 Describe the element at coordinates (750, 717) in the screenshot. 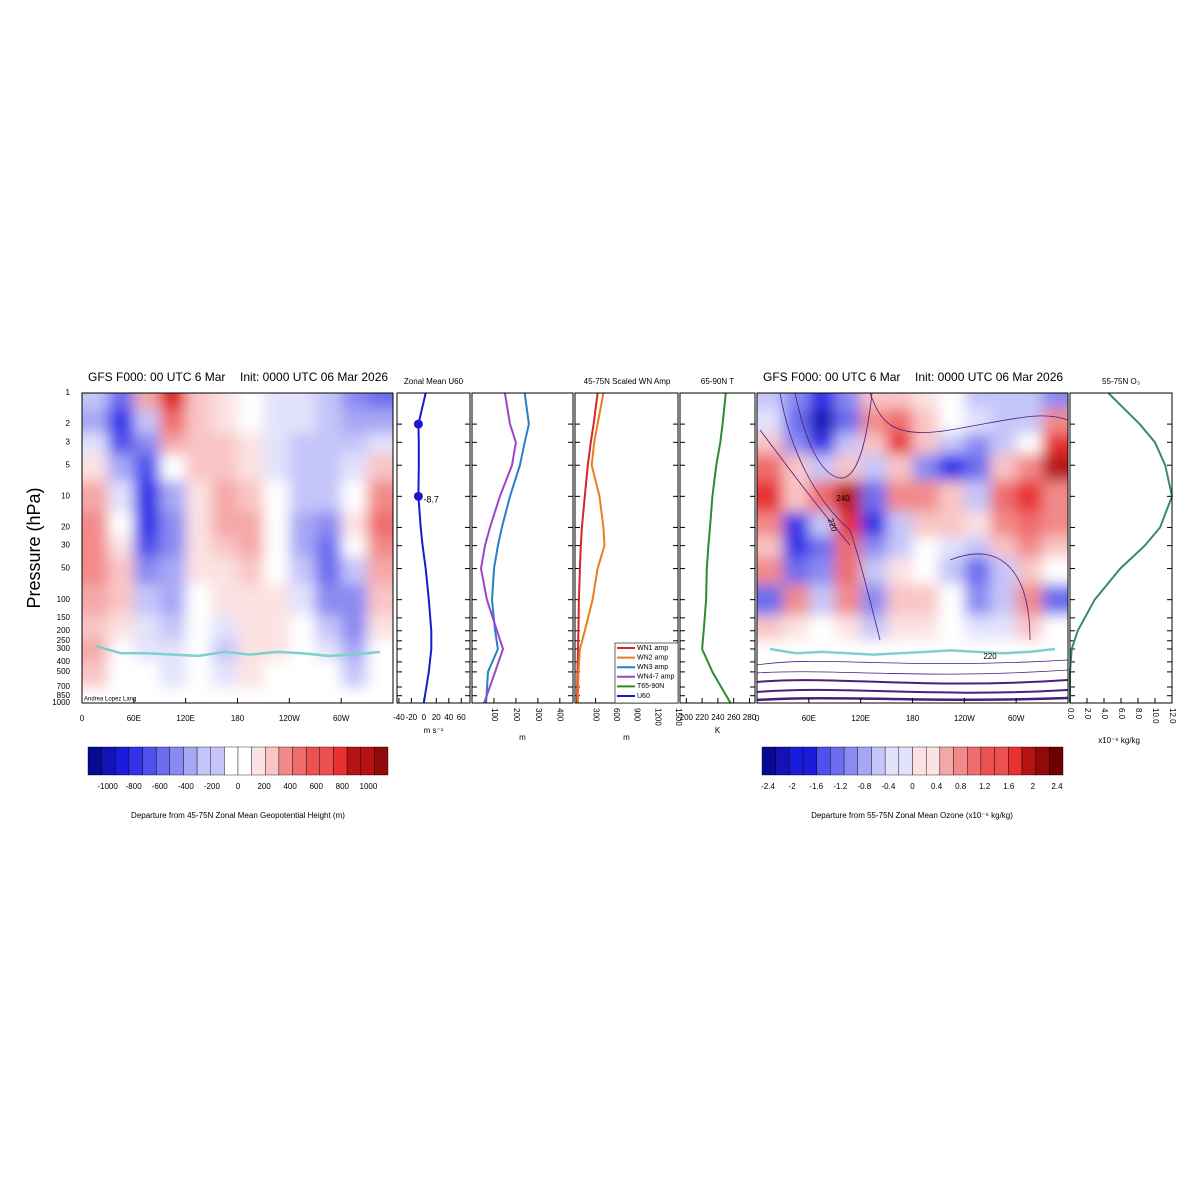

I see `x-tick-label: 280` at that location.